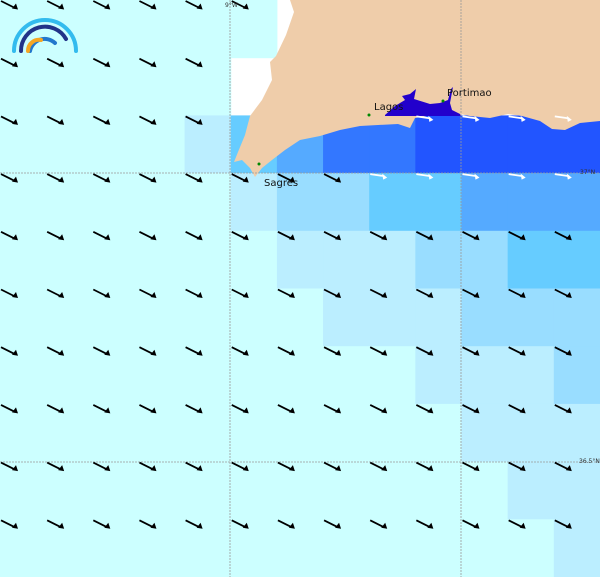 The image size is (600, 577). What do you see at coordinates (231, 5) in the screenshot?
I see `lon-label-9w: 9°W` at bounding box center [231, 5].